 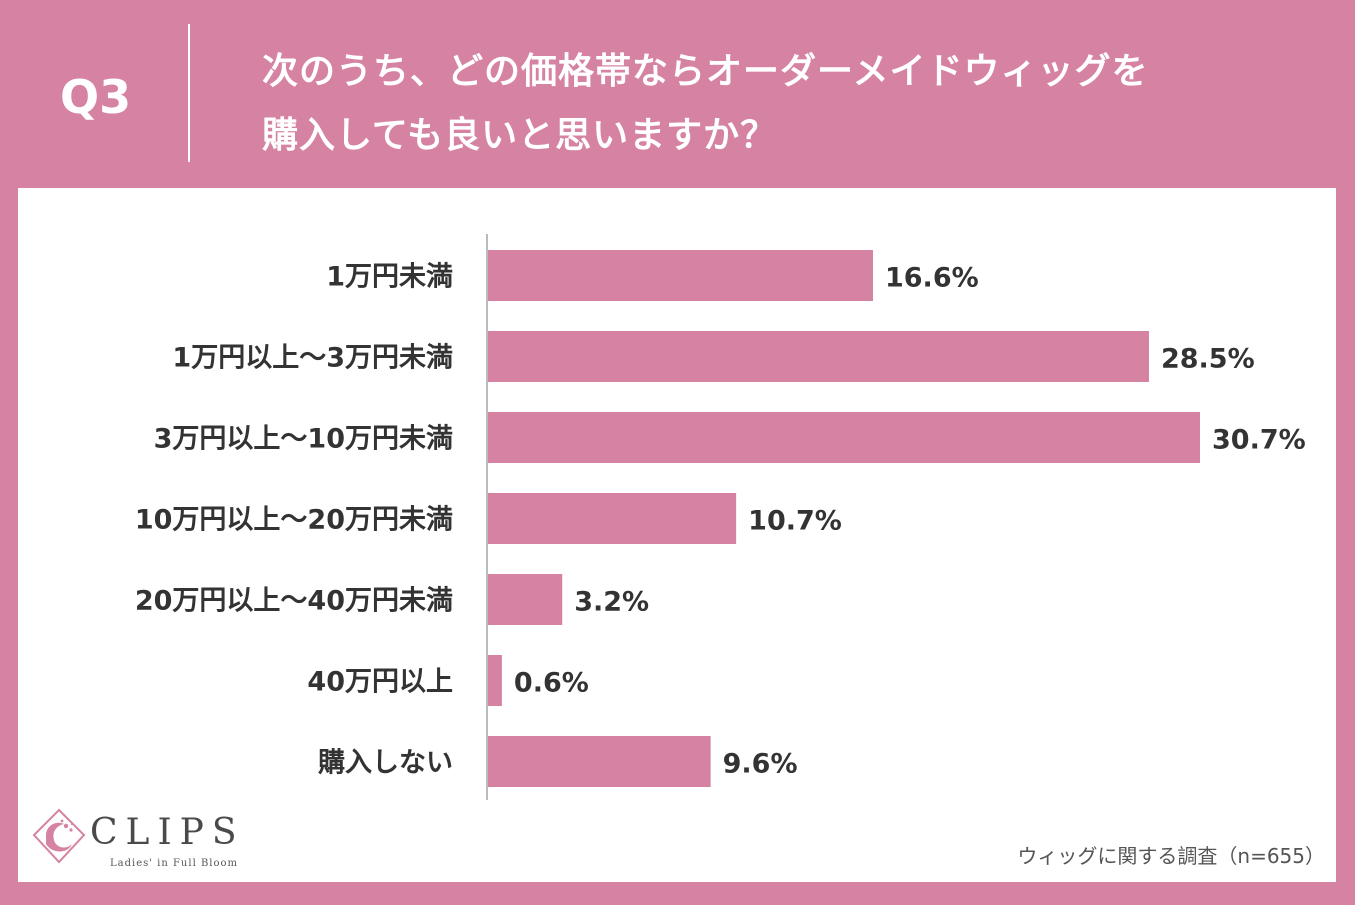 I want to click on header-divider, so click(x=189, y=93).